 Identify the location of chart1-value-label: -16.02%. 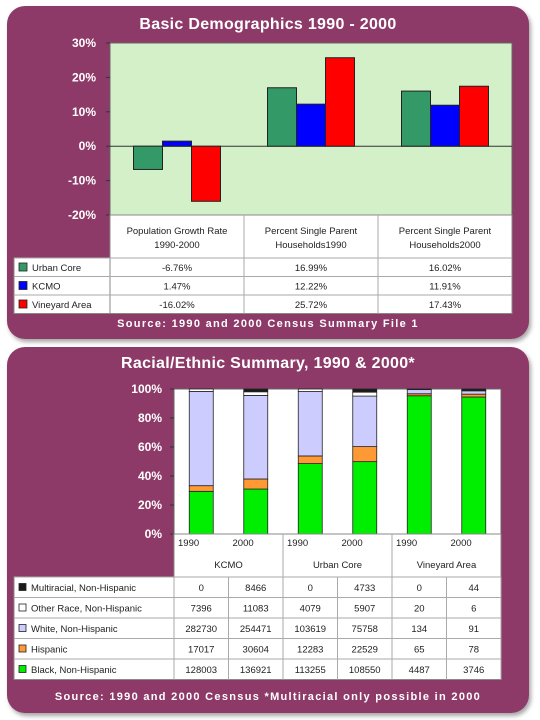
(177, 305).